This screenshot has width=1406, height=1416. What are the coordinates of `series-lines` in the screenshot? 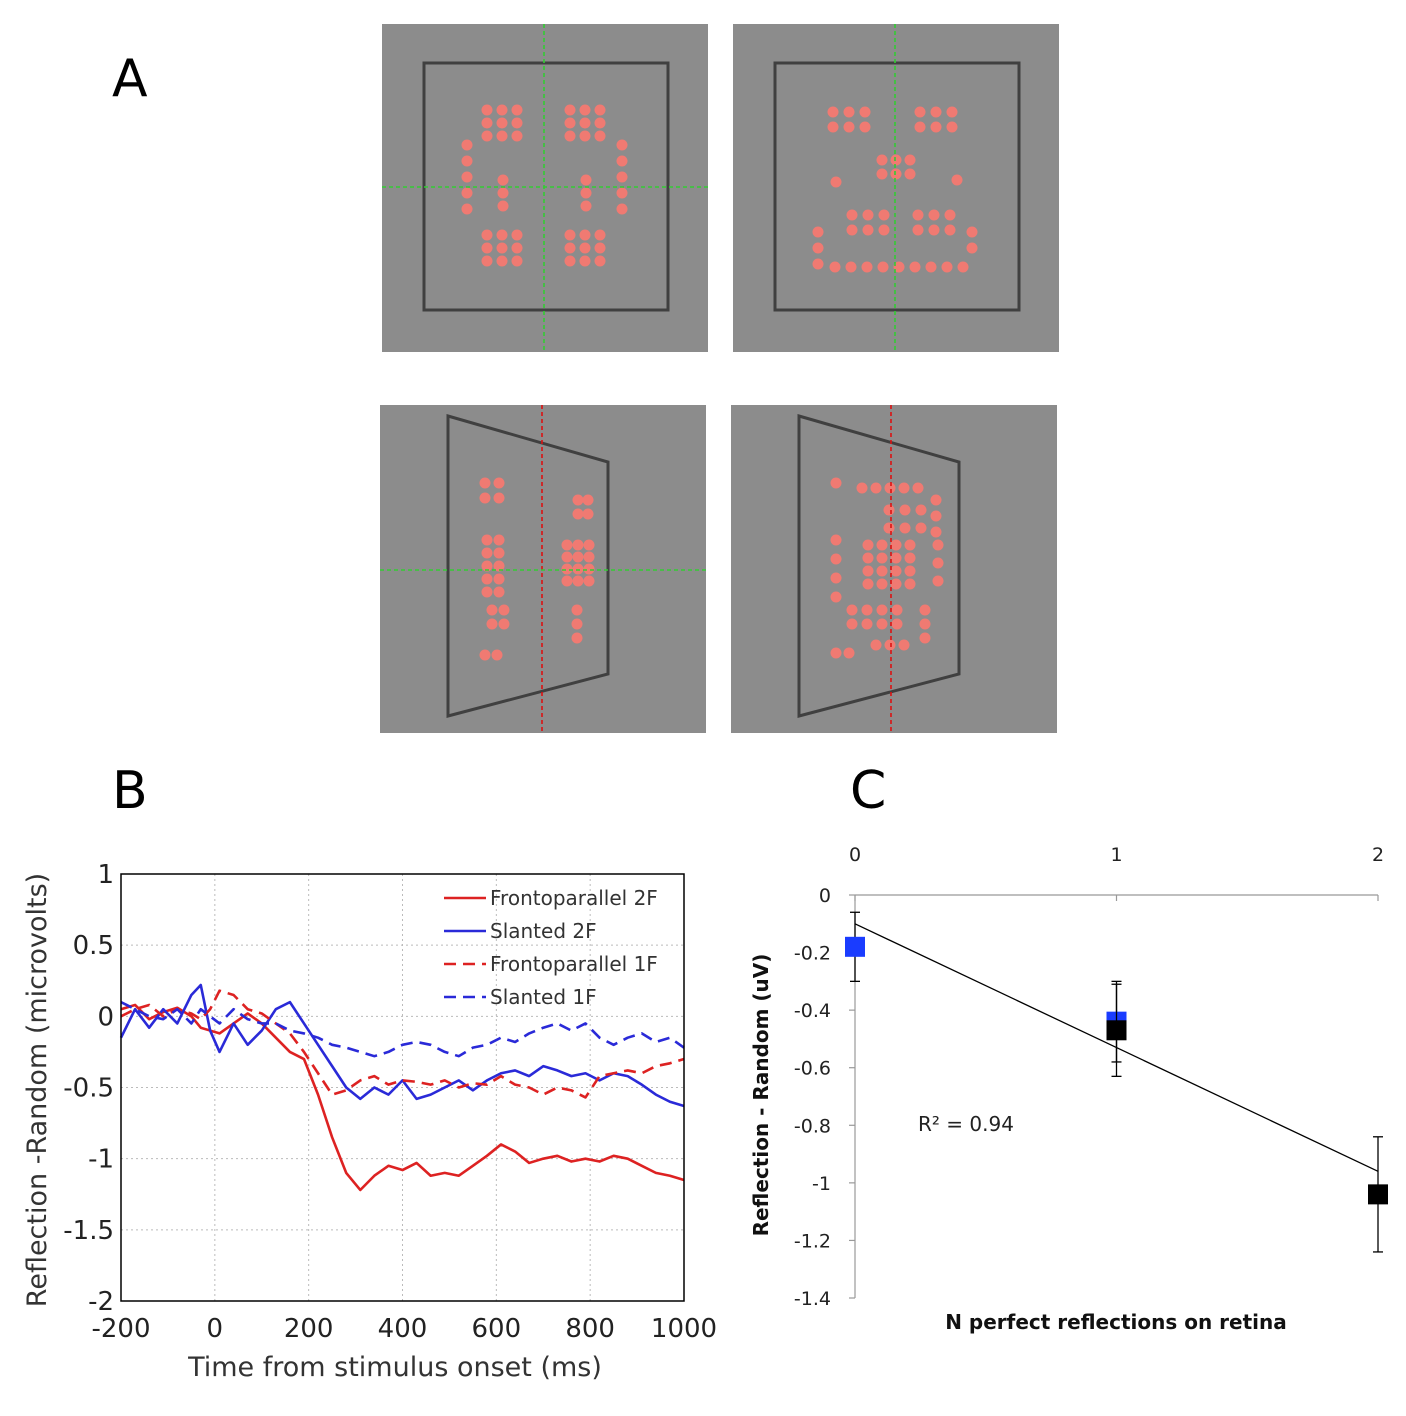 It's located at (402, 1087).